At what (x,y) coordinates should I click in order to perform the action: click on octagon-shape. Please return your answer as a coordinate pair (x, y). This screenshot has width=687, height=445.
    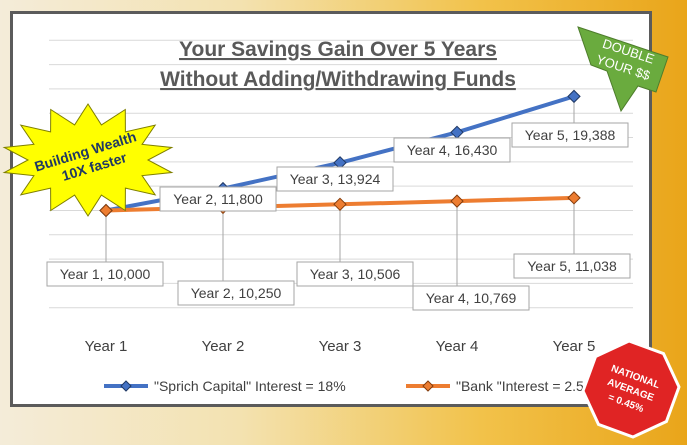
    Looking at the image, I should click on (631, 389).